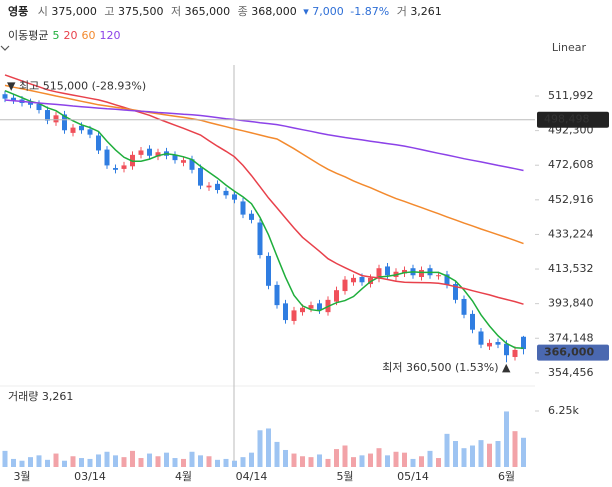 The image size is (612, 487). I want to click on open-label: 시, so click(42, 11).